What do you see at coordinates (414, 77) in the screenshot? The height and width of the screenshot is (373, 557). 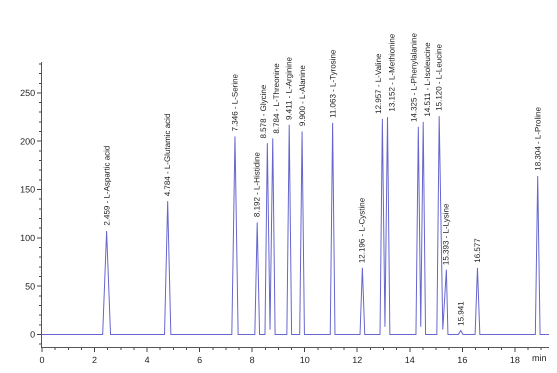 I see `annotation: 14.325 - L-Phenylalanine` at bounding box center [414, 77].